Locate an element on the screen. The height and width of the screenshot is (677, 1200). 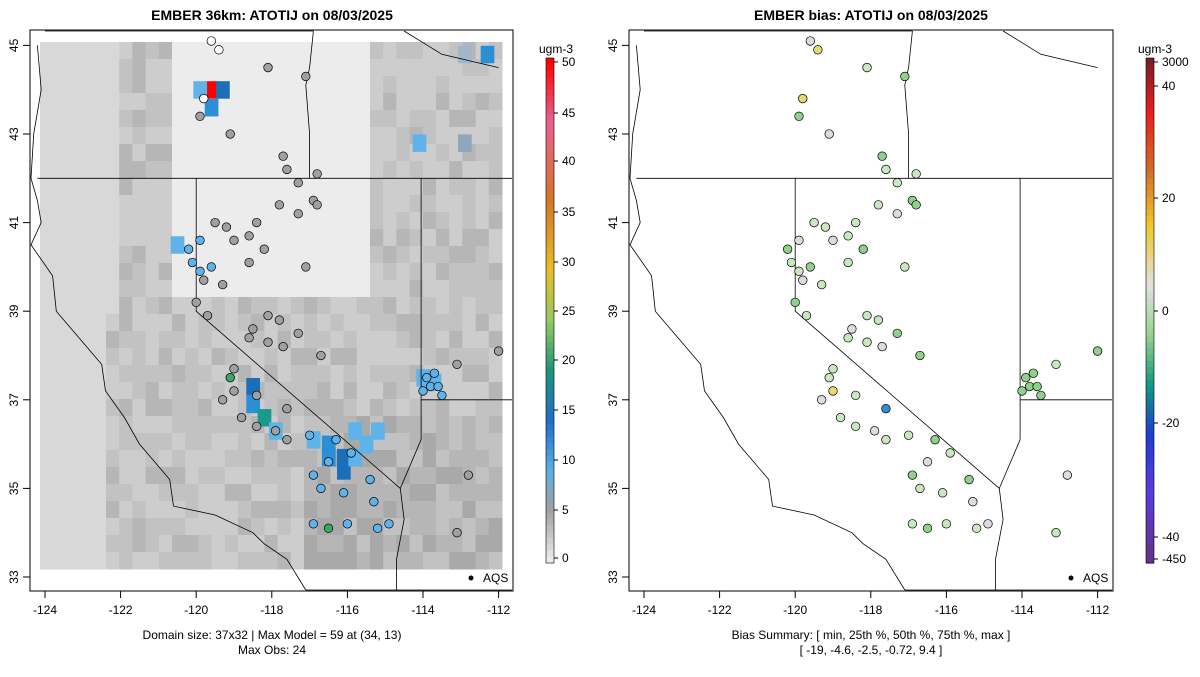
grid-cell-high is located at coordinates (344, 471).